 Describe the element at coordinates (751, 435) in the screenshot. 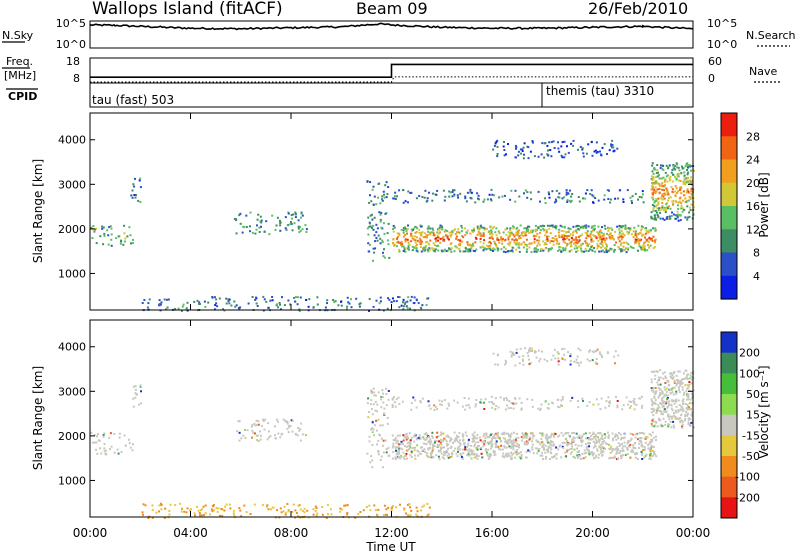

I see `colorbar-tick-label: -15` at that location.